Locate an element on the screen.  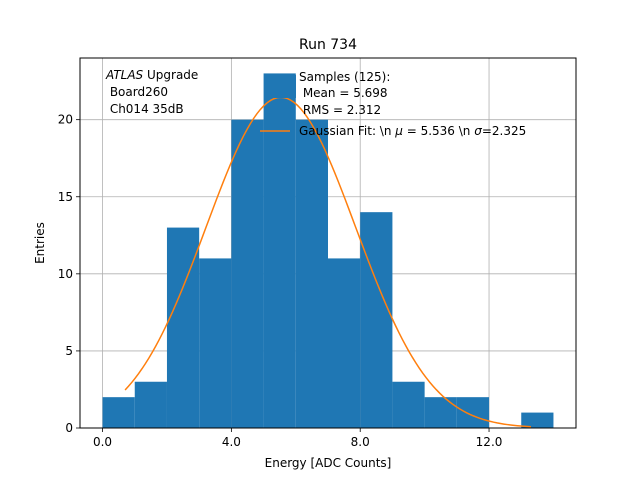
legend-hist-line-2: Mean = 5.698 is located at coordinates (343, 93).